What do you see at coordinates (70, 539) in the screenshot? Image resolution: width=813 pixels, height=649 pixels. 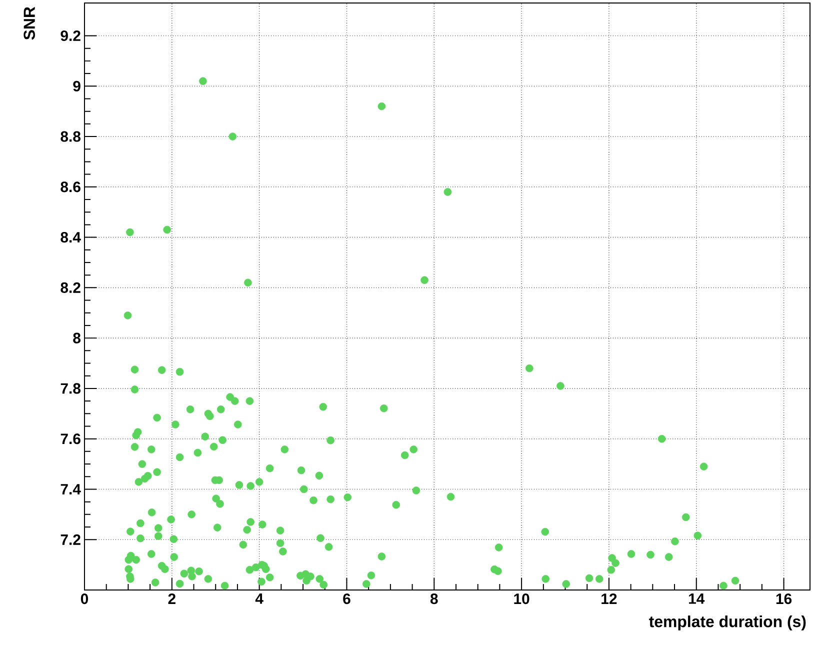 I see `y-tick-label: 7.2` at bounding box center [70, 539].